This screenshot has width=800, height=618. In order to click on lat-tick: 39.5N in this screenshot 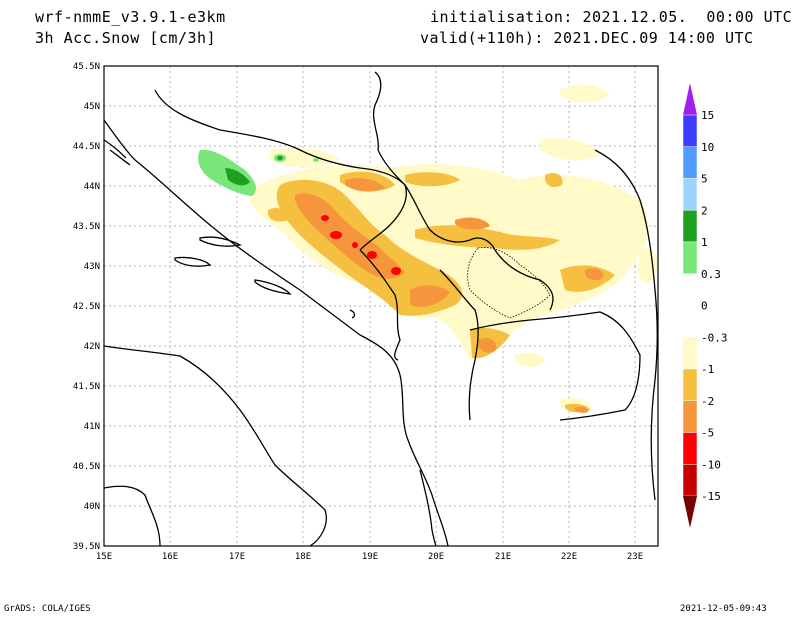, I will do `click(86, 547)`.